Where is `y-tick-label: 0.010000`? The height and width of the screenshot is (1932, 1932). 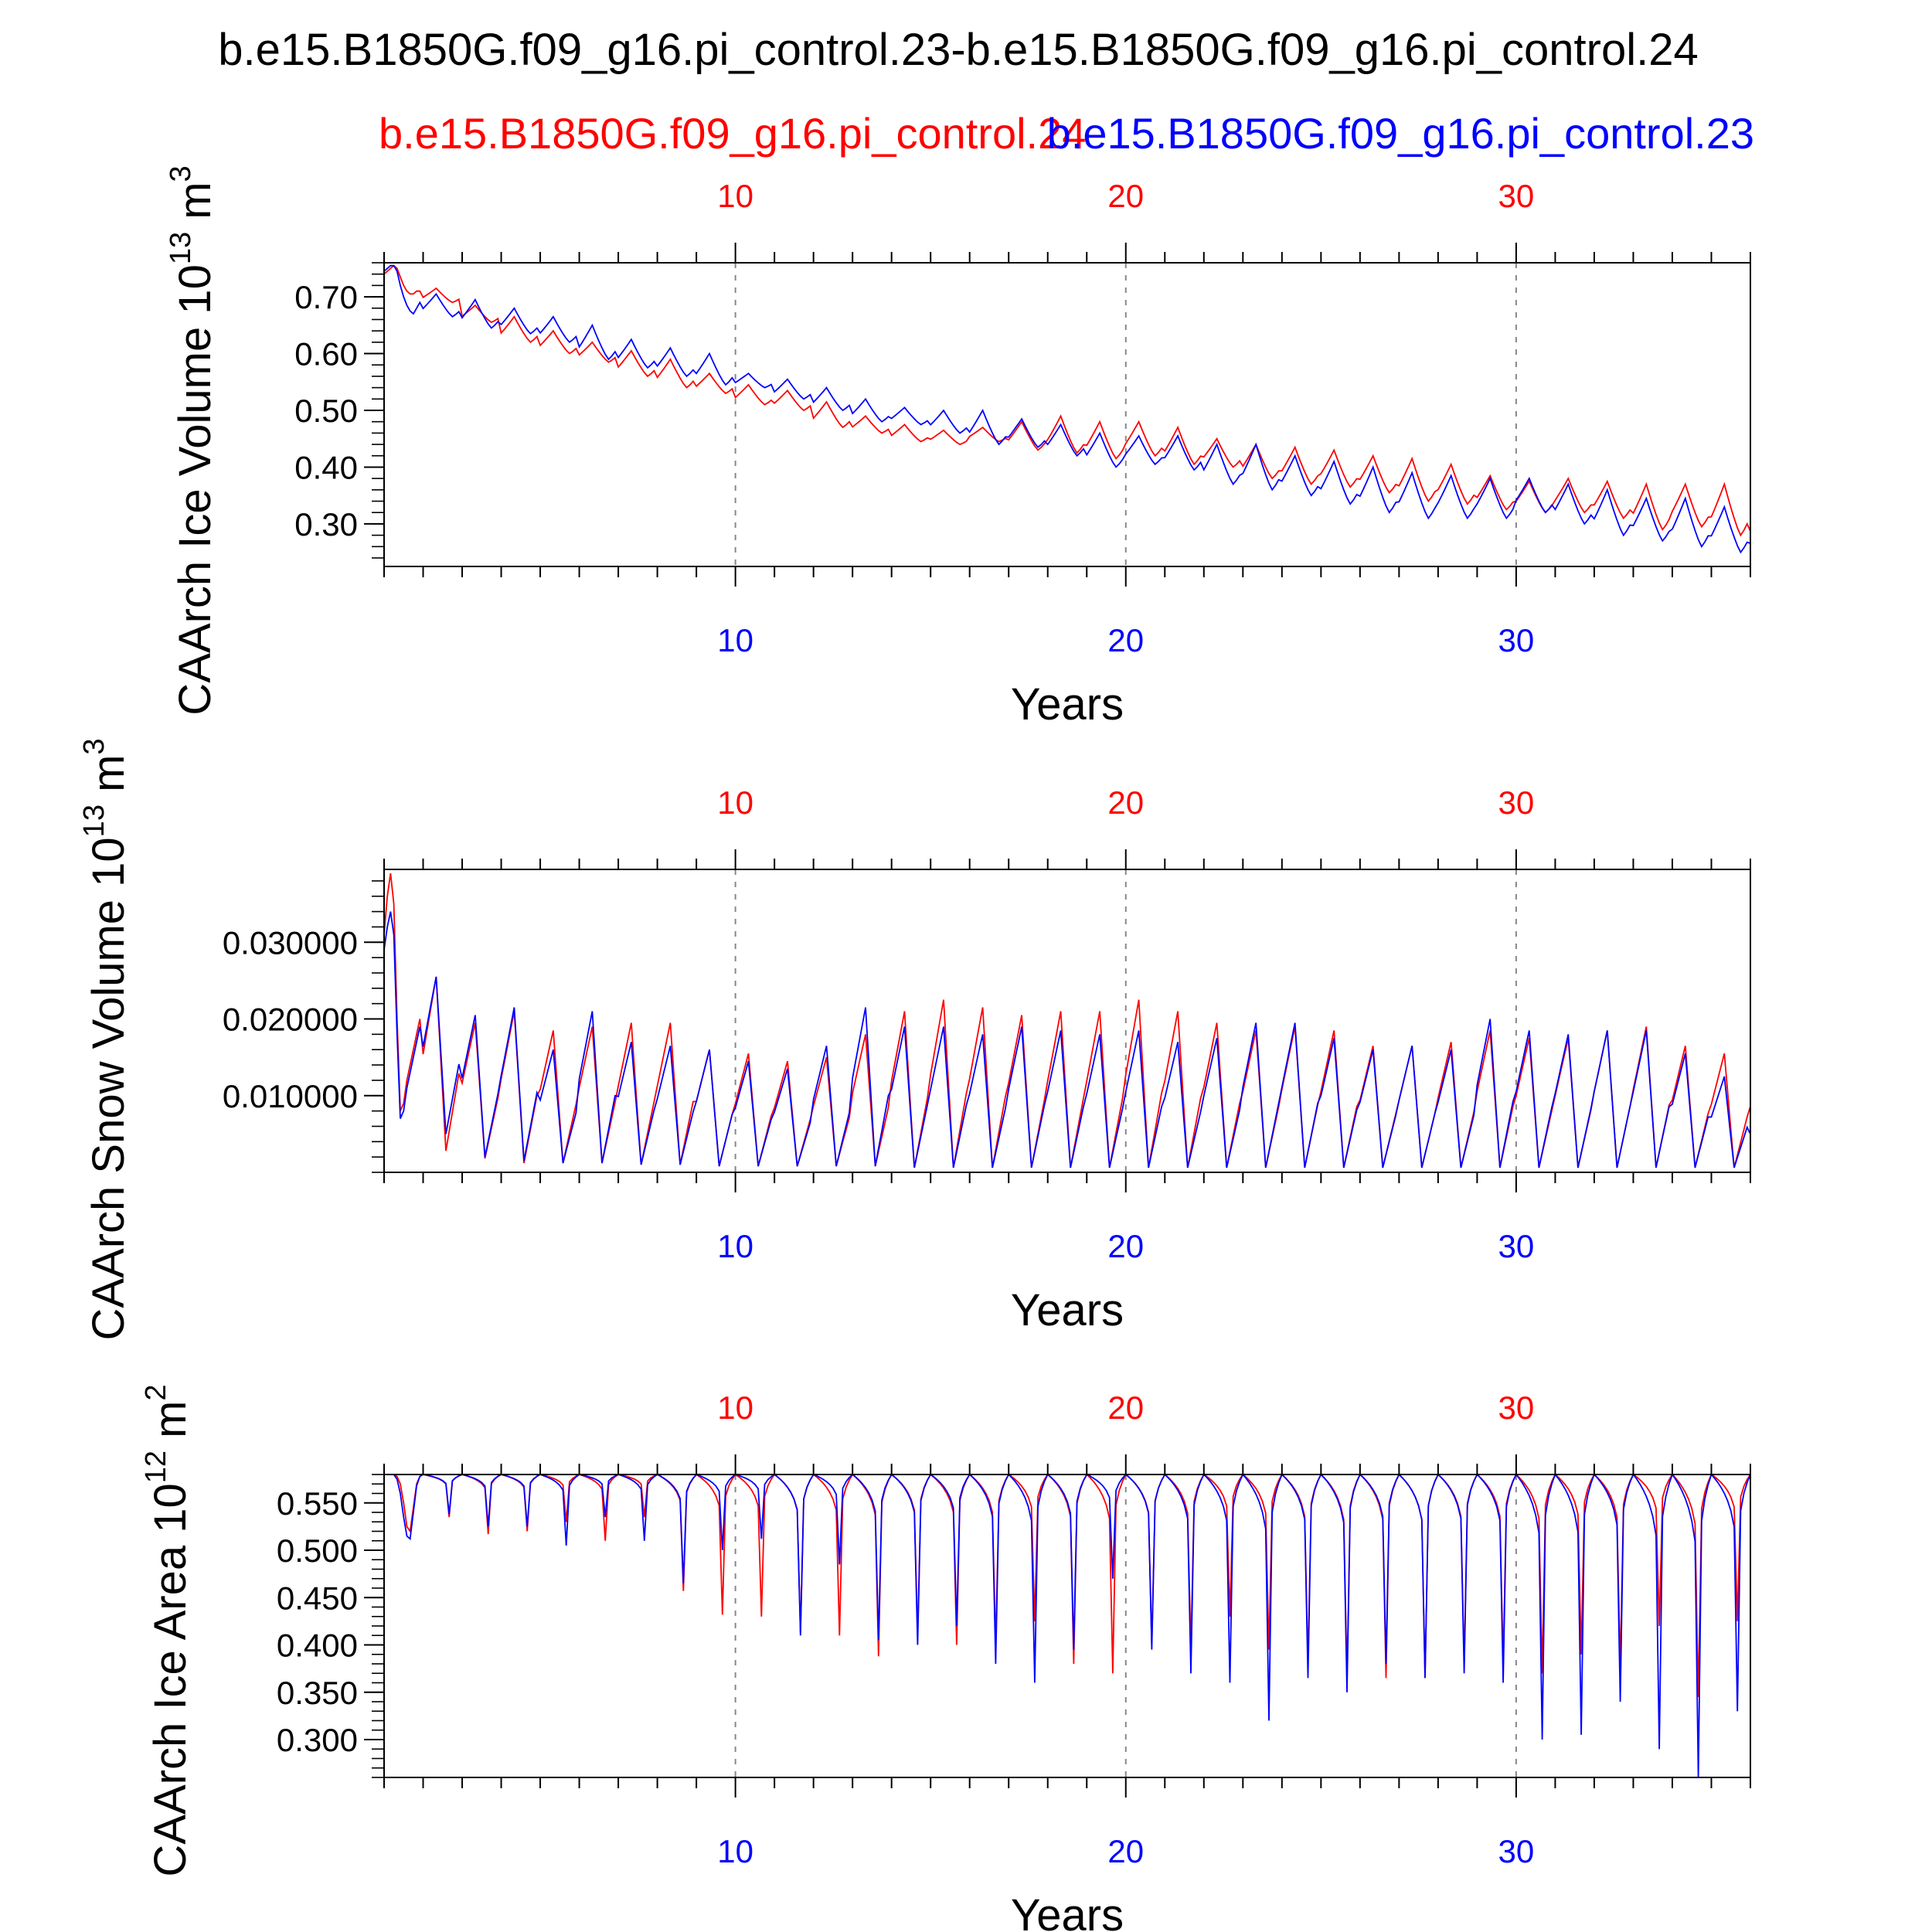
y-tick-label: 0.010000 is located at coordinates (291, 1096).